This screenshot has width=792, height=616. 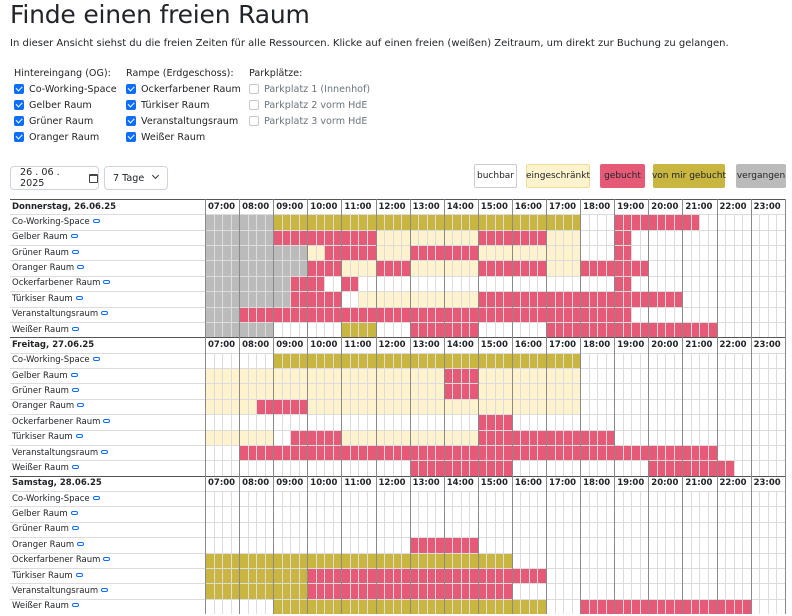 I want to click on filter-option: Veranstaltungsraum, so click(x=183, y=121).